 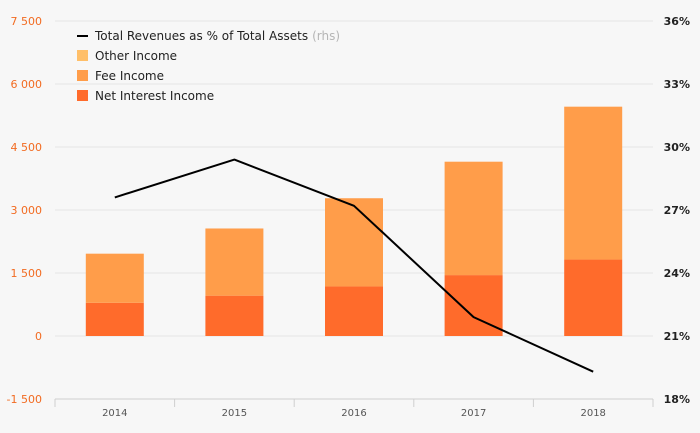 I want to click on legend-suffix: (rhs), so click(x=326, y=36).